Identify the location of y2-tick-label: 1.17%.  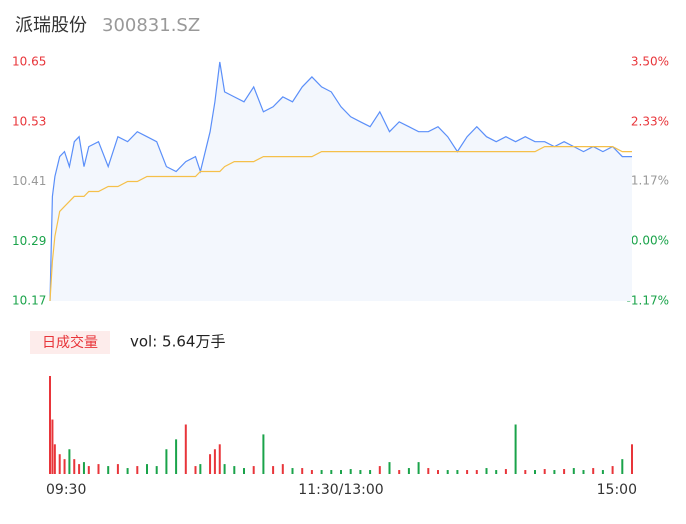
(650, 181).